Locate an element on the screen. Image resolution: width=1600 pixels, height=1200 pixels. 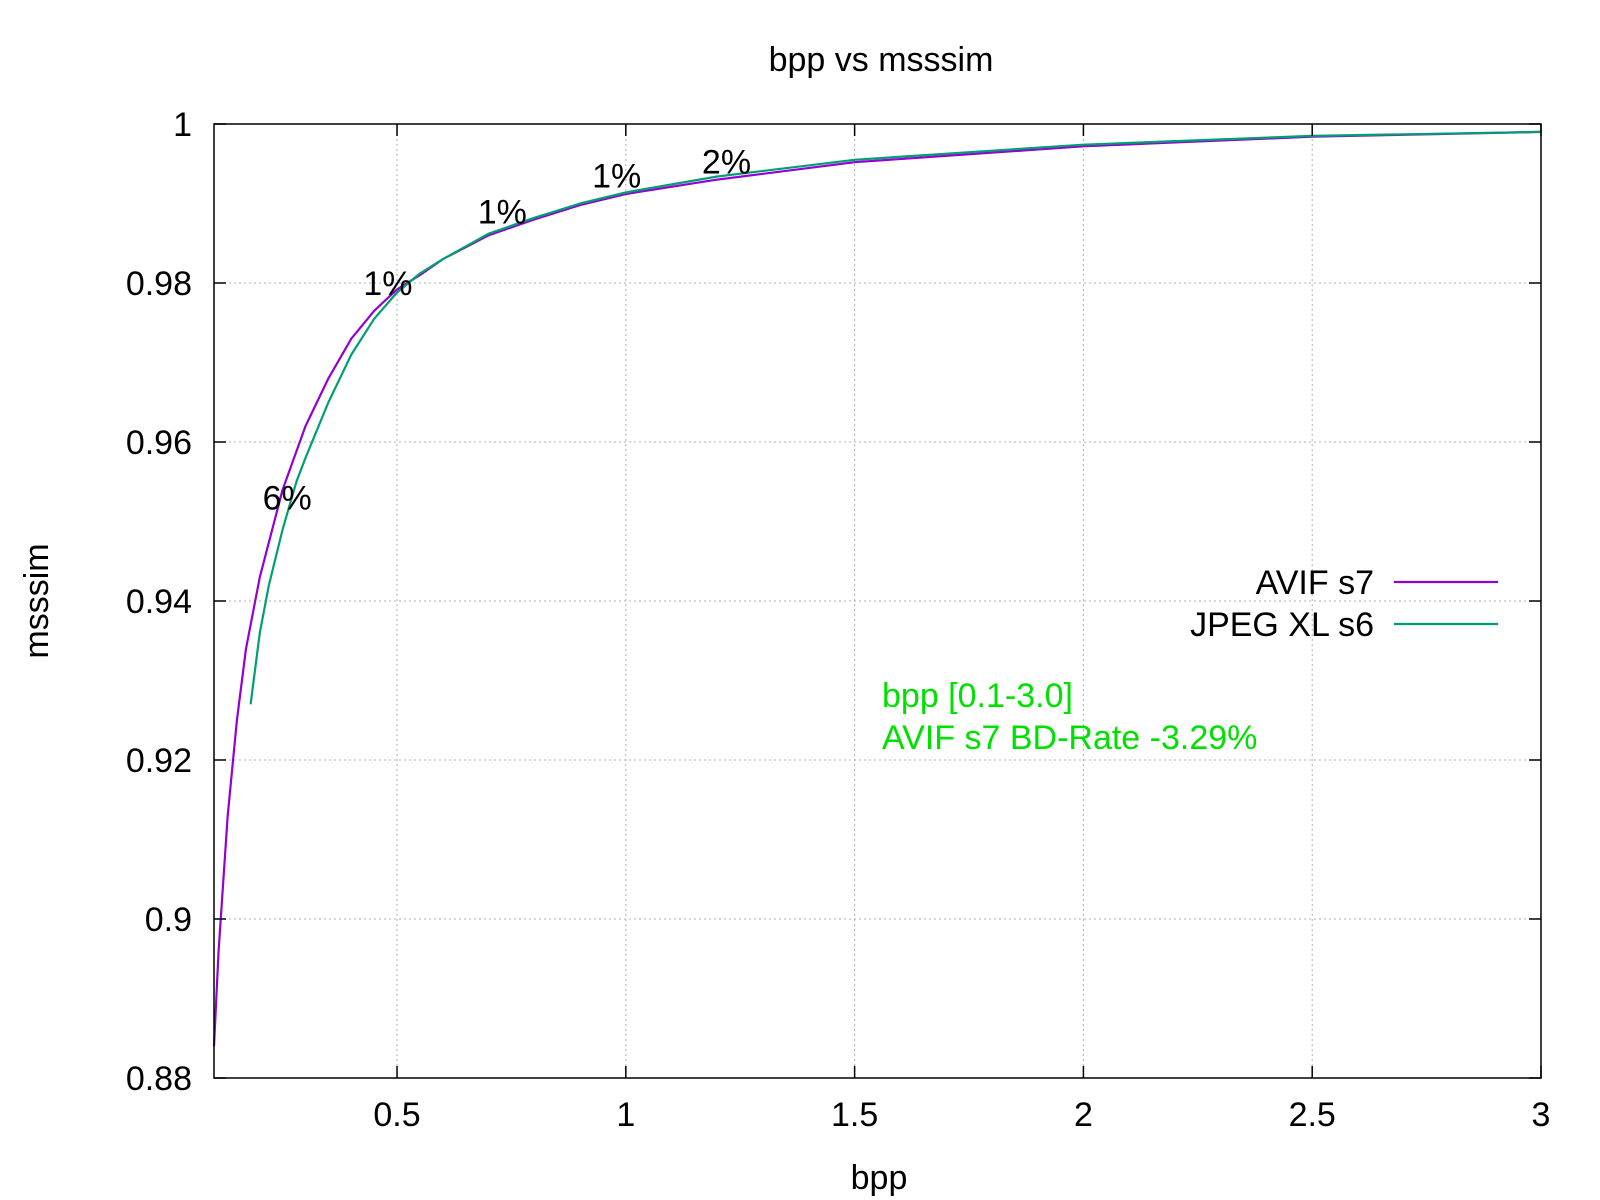
percent-label: 2% is located at coordinates (726, 162).